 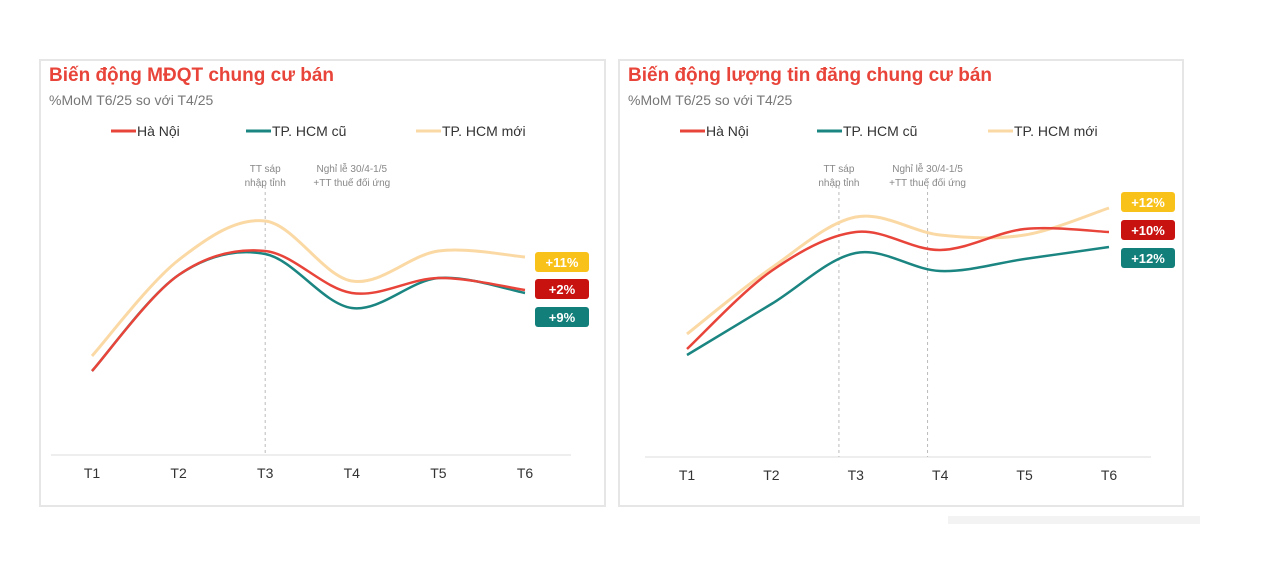 I want to click on footer-bar, so click(x=1074, y=520).